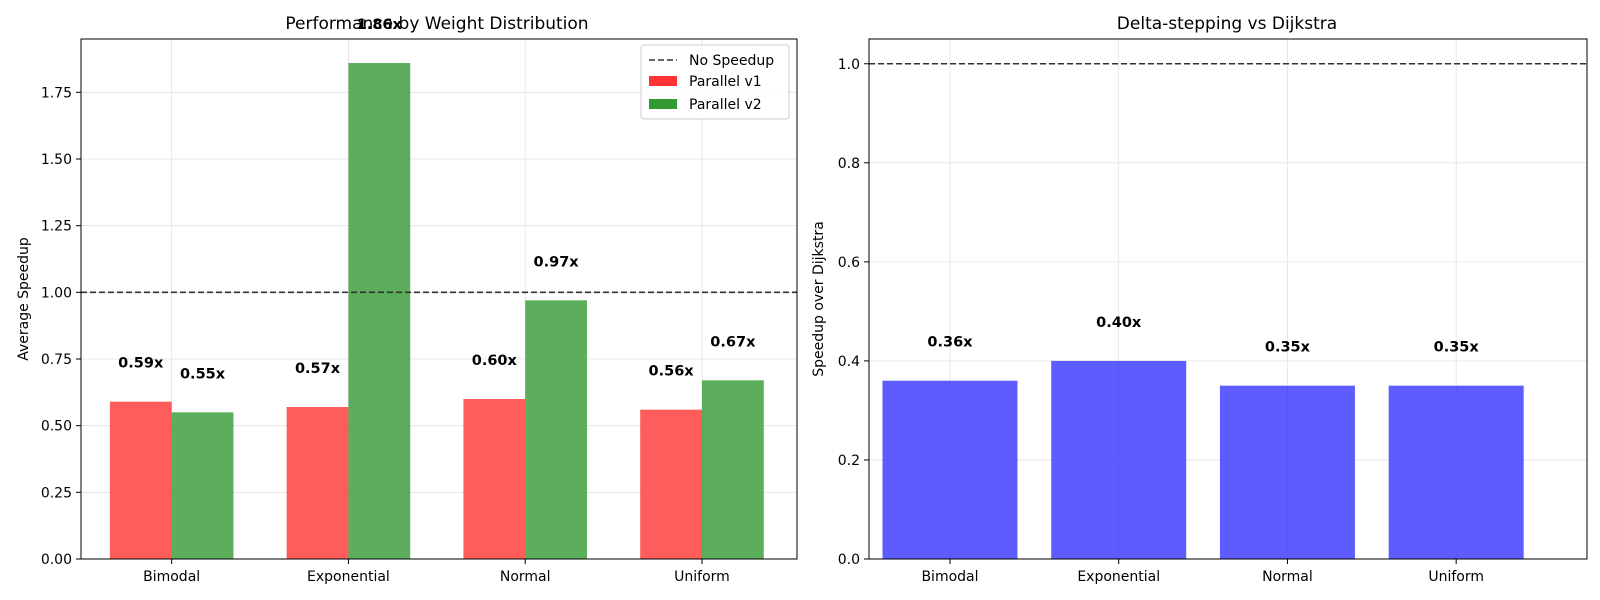 The height and width of the screenshot is (600, 1600). I want to click on y-tick-label: 1.25, so click(56, 227).